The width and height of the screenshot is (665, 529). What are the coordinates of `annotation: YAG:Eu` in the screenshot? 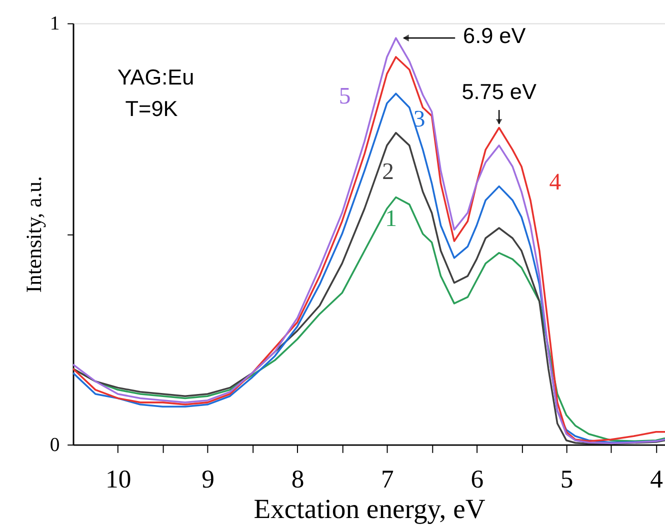 It's located at (155, 77).